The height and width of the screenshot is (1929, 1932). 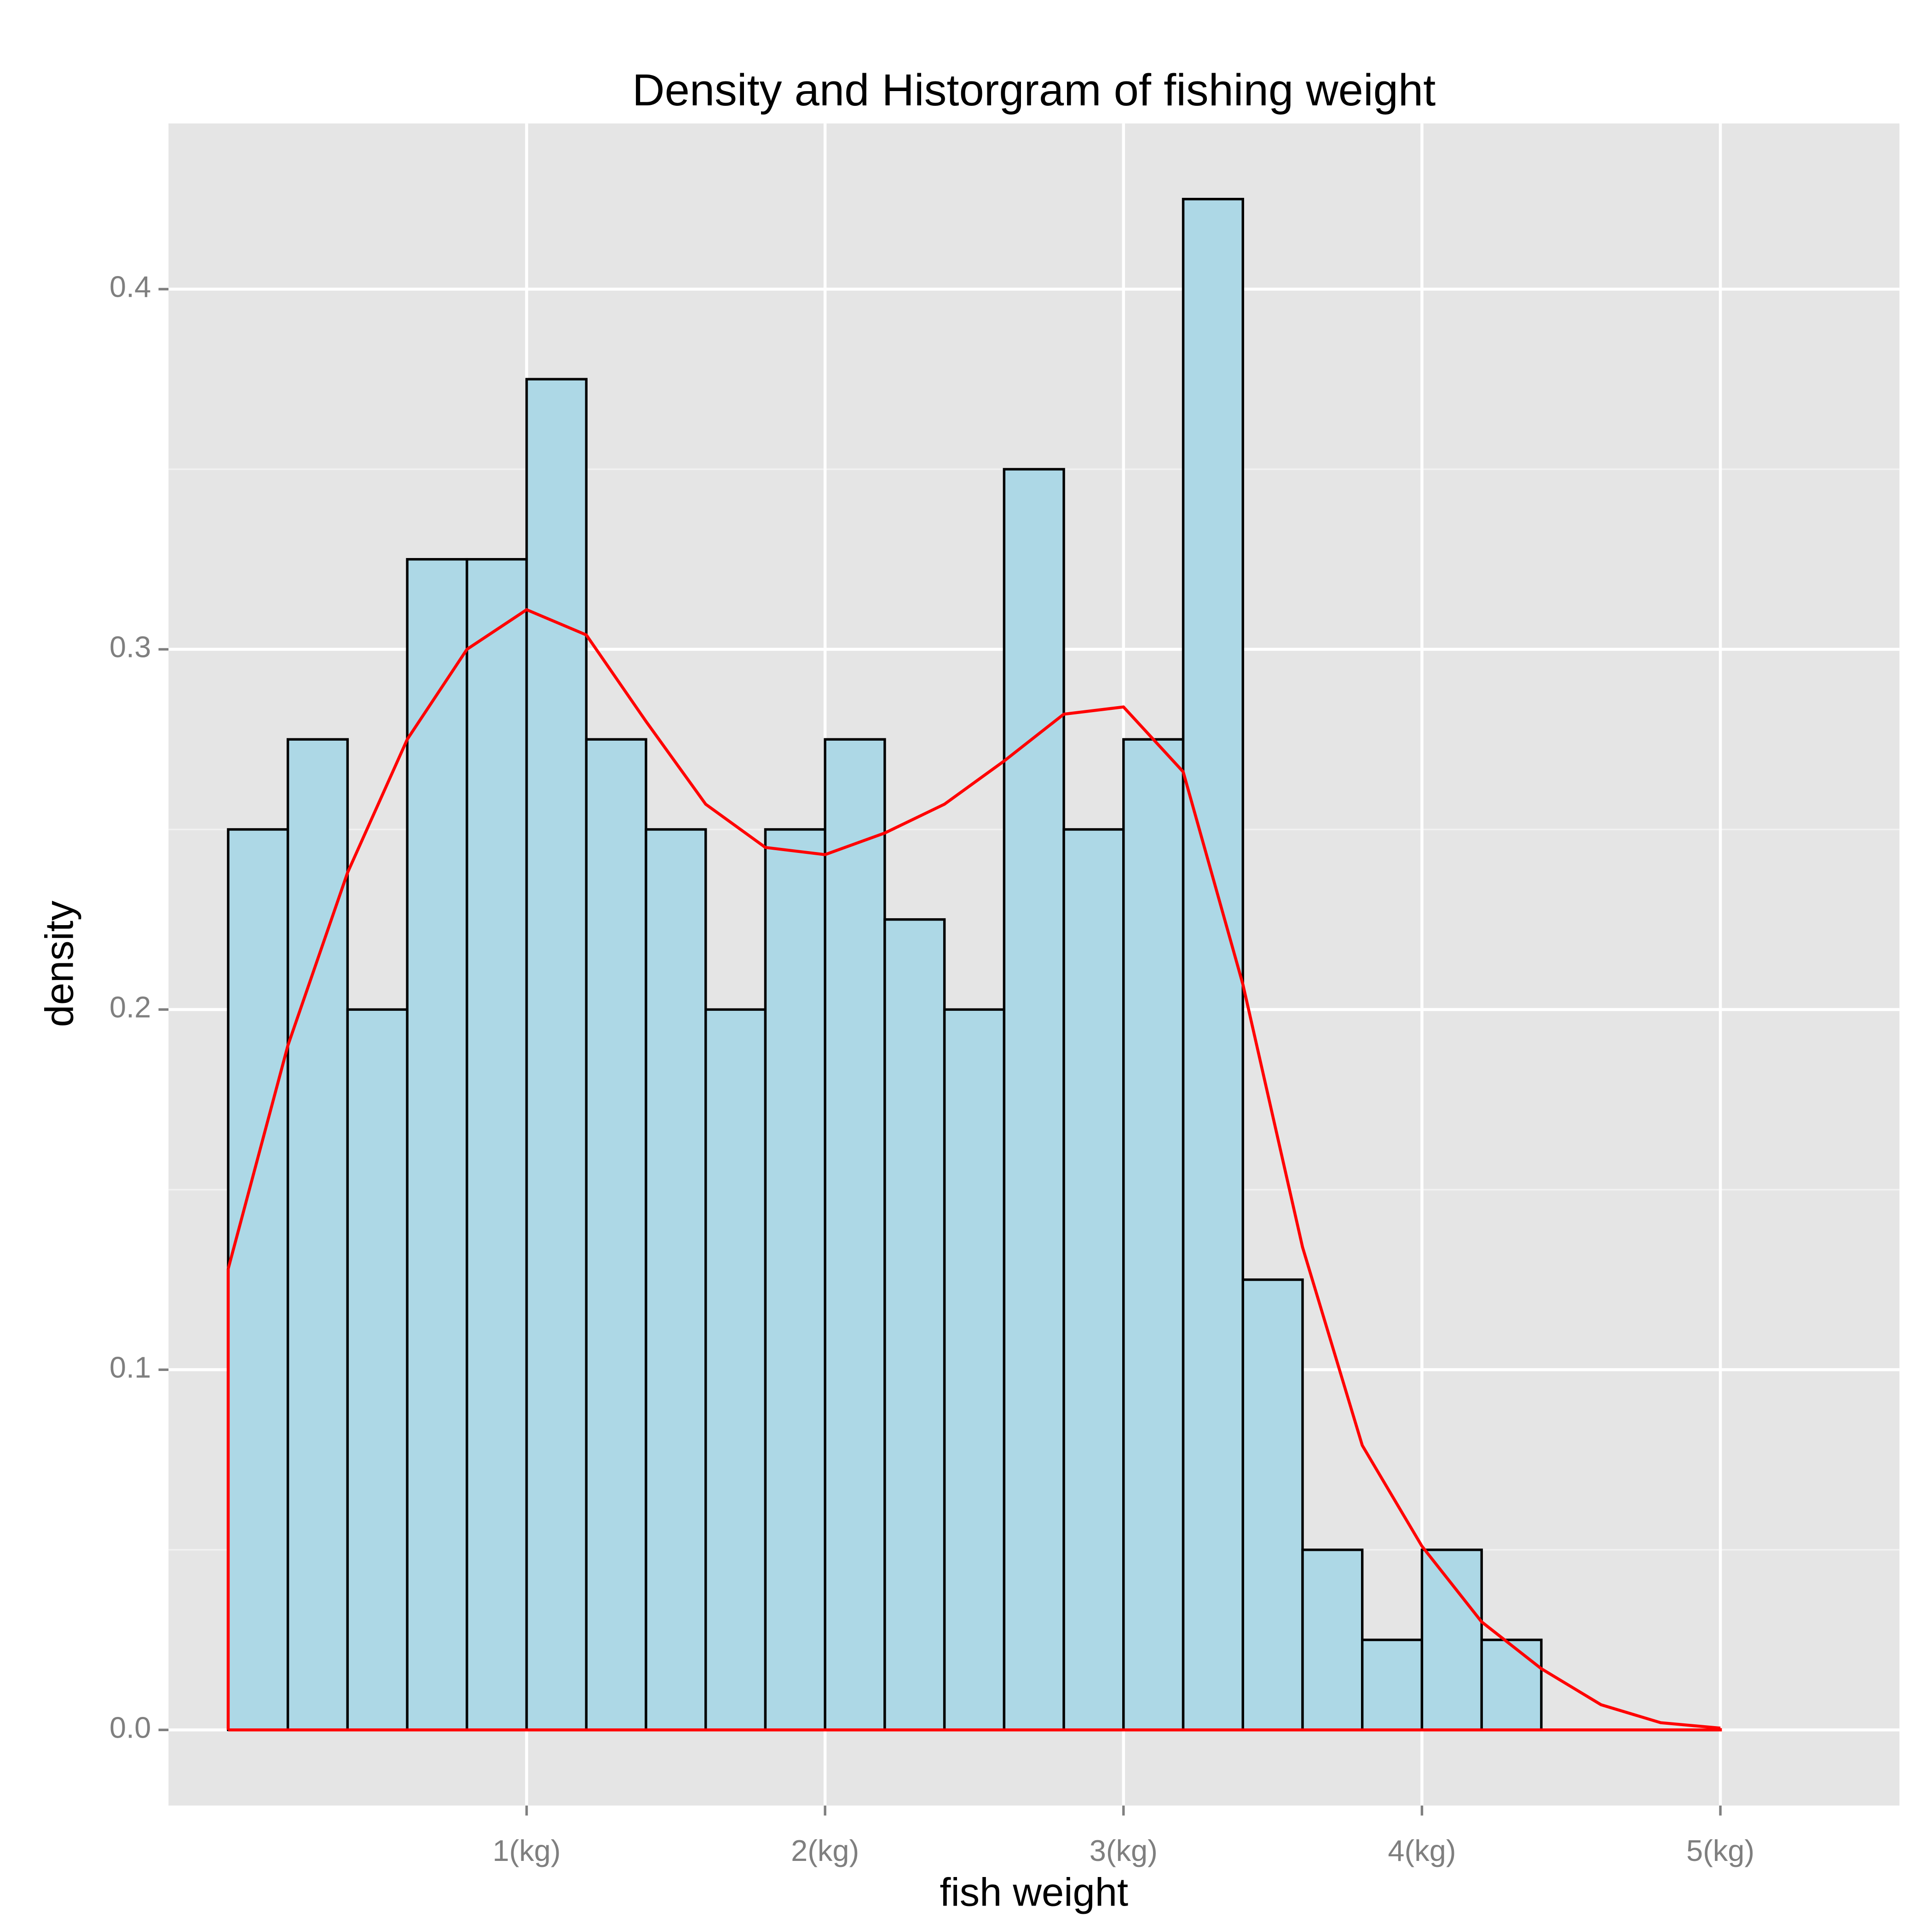 What do you see at coordinates (130, 1367) in the screenshot?
I see `y-tick-label: 0.1` at bounding box center [130, 1367].